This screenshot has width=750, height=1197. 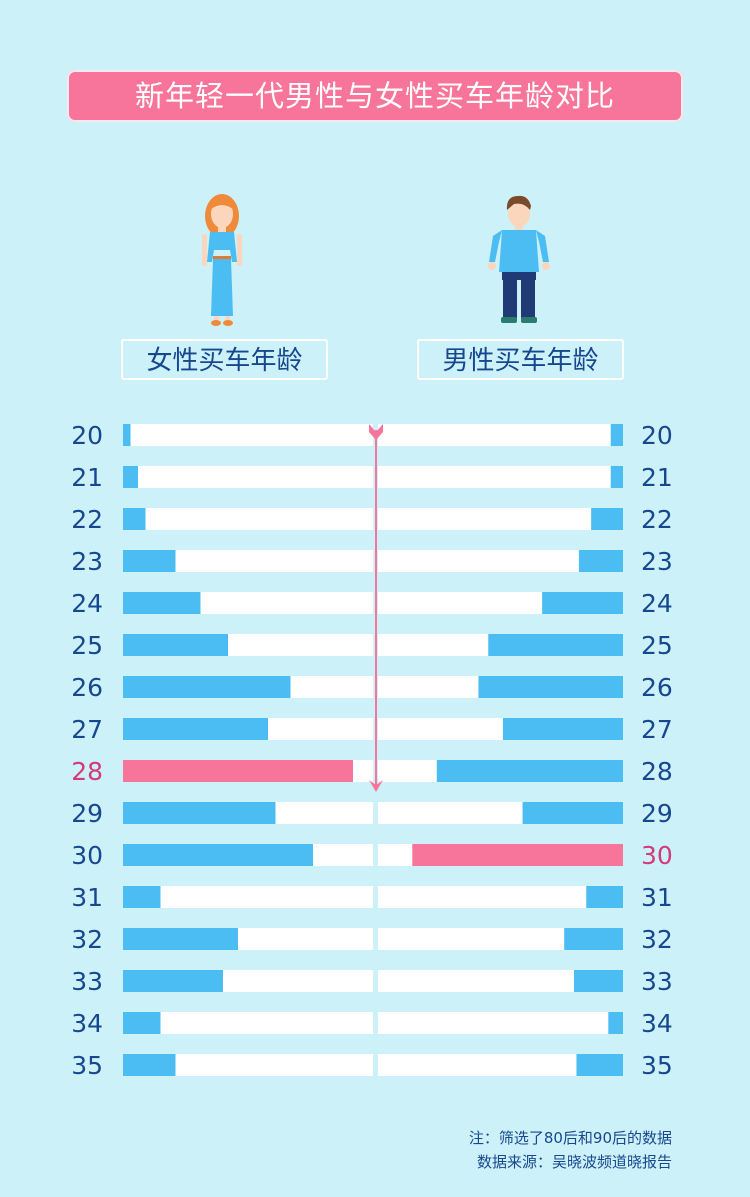 What do you see at coordinates (520, 359) in the screenshot?
I see `male-label: 男性买车年龄` at bounding box center [520, 359].